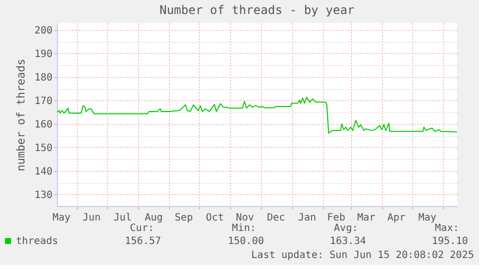 The height and width of the screenshot is (280, 497). I want to click on y-tick-label: 130, so click(43, 195).